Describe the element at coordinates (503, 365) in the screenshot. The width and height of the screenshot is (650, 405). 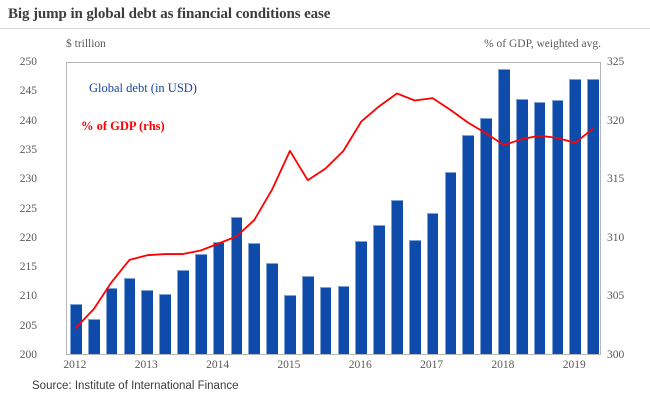
I see `x-tick-label: 2018` at that location.